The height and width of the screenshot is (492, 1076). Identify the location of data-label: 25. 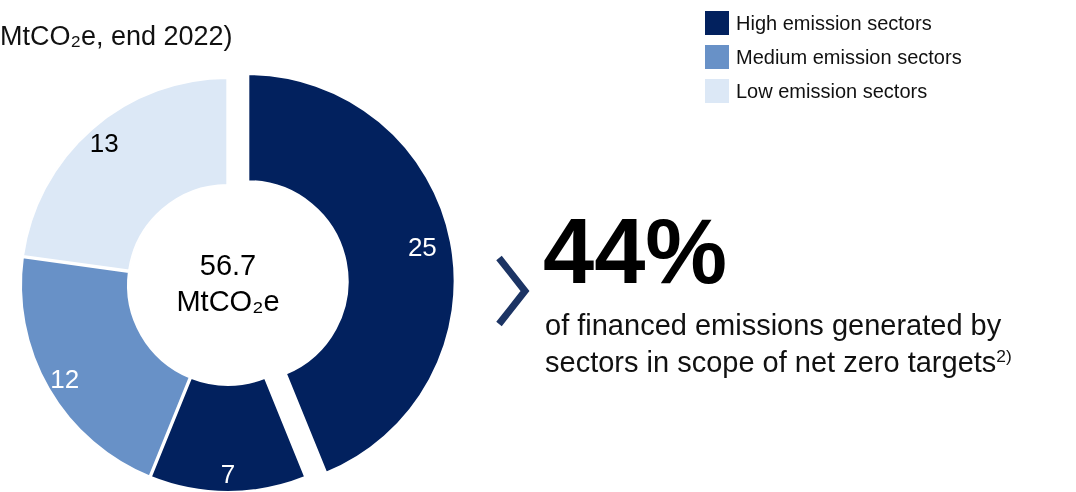
(422, 247).